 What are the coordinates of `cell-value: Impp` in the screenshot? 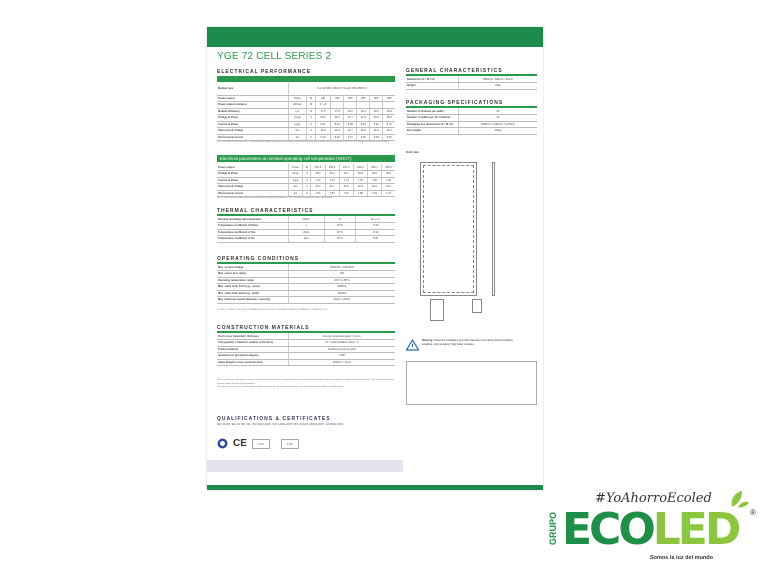 It's located at (297, 124).